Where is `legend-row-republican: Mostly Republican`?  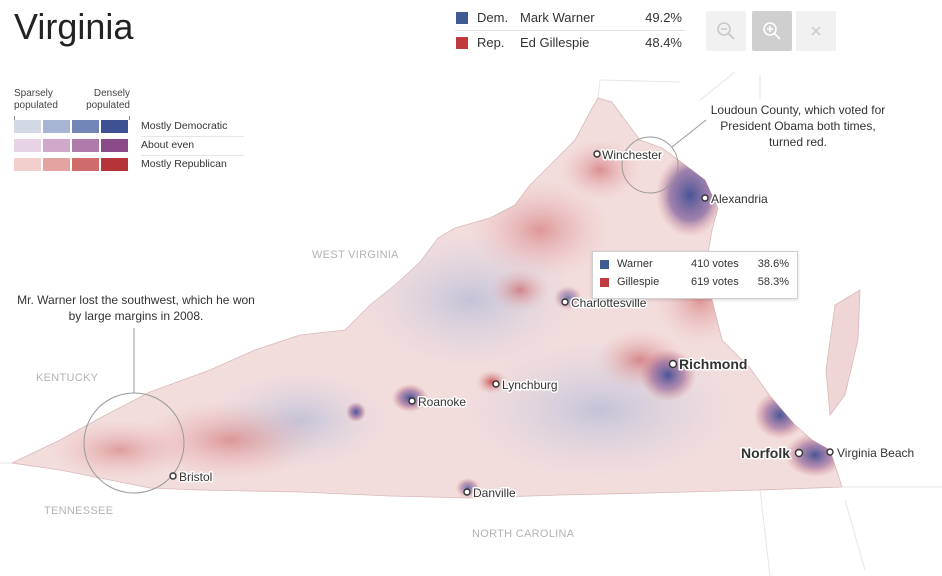 legend-row-republican: Mostly Republican is located at coordinates (129, 165).